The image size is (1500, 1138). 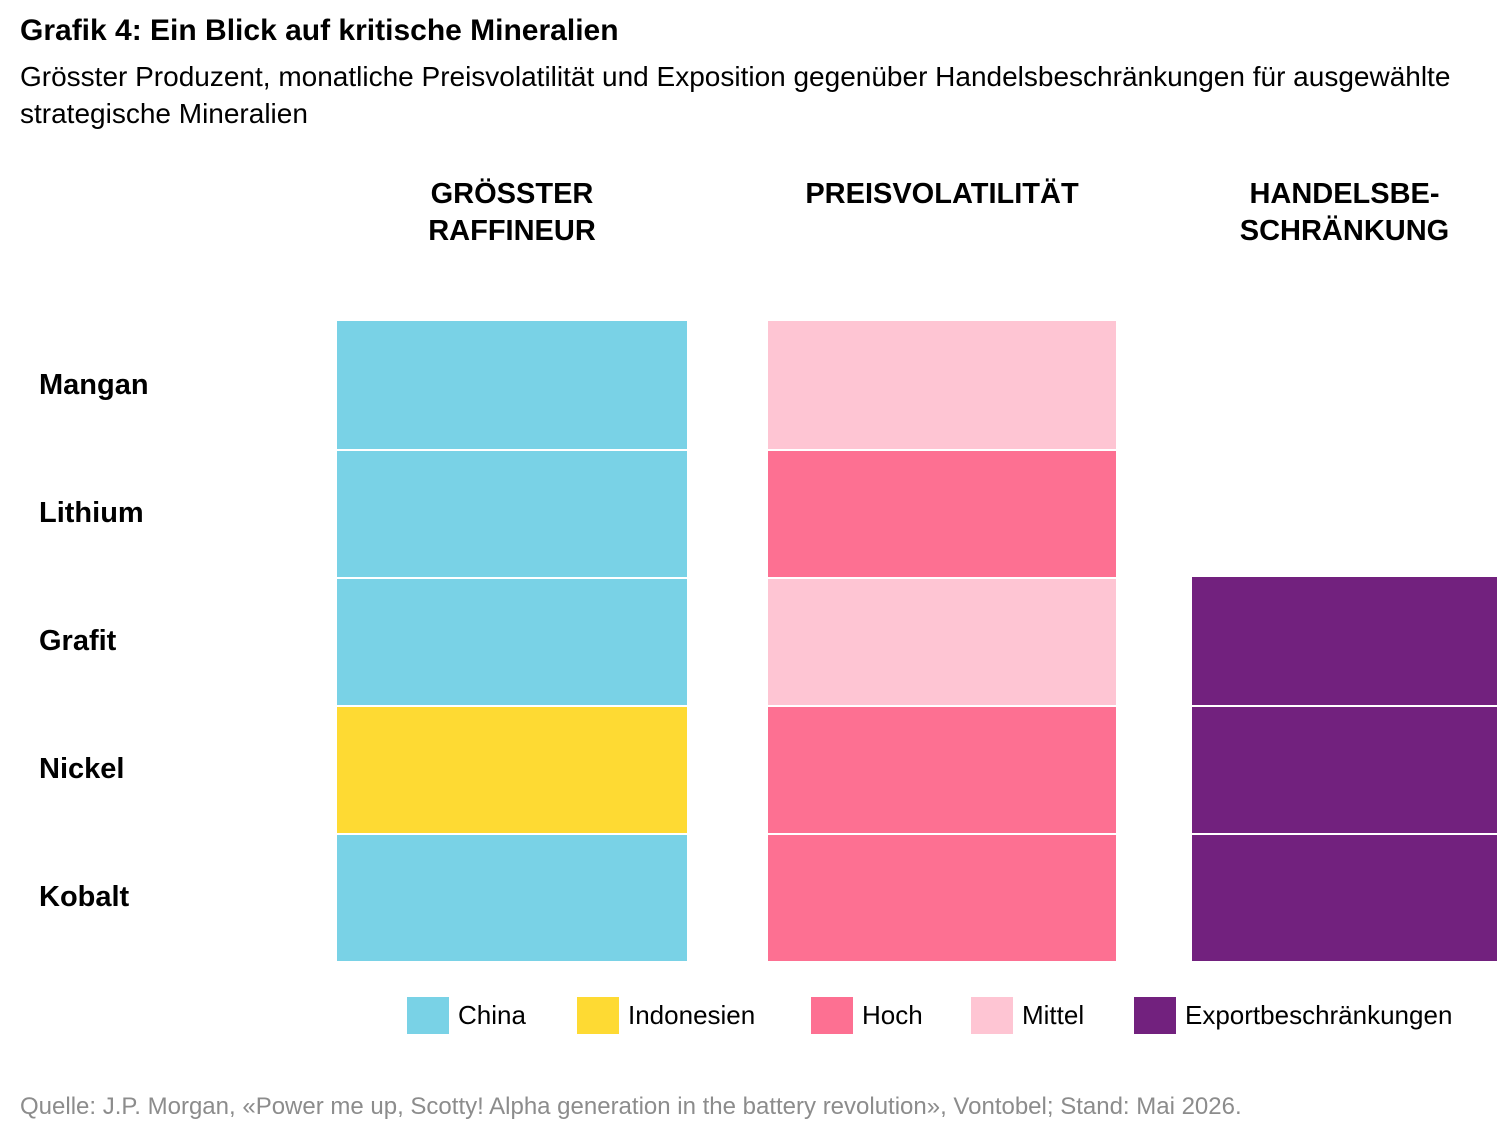 I want to click on cell-nickel-volatilitaet, so click(x=942, y=769).